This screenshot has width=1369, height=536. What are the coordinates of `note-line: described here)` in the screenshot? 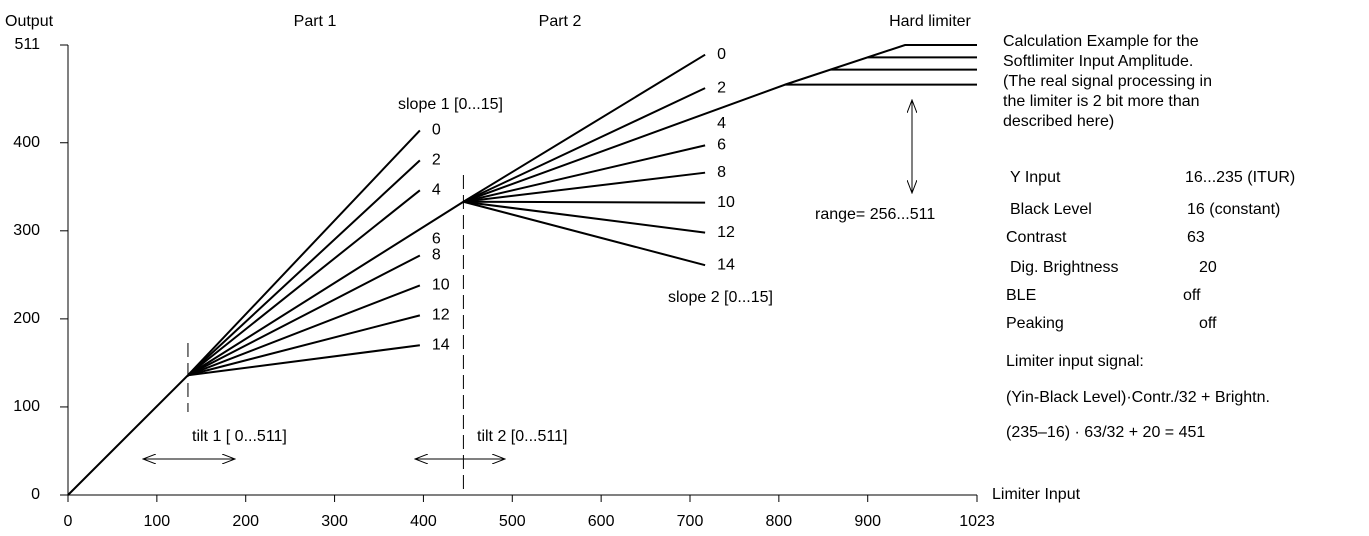 It's located at (1058, 121).